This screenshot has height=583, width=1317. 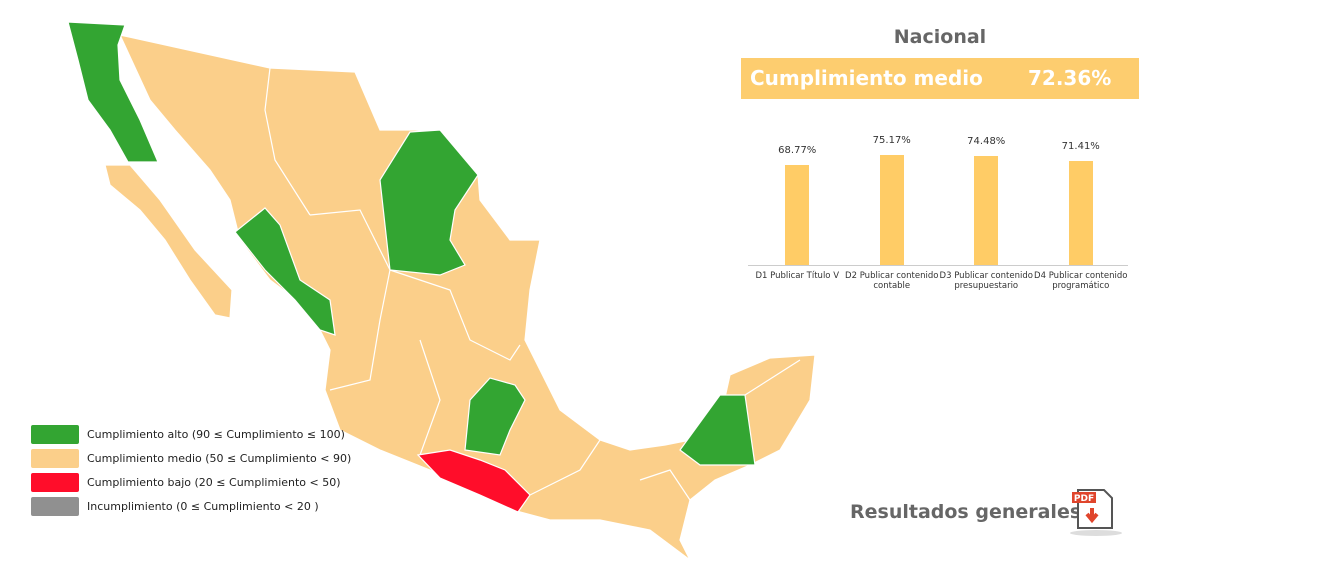 I want to click on x-tick-label: D3 Publicar contenido presupuestario, so click(x=986, y=281).